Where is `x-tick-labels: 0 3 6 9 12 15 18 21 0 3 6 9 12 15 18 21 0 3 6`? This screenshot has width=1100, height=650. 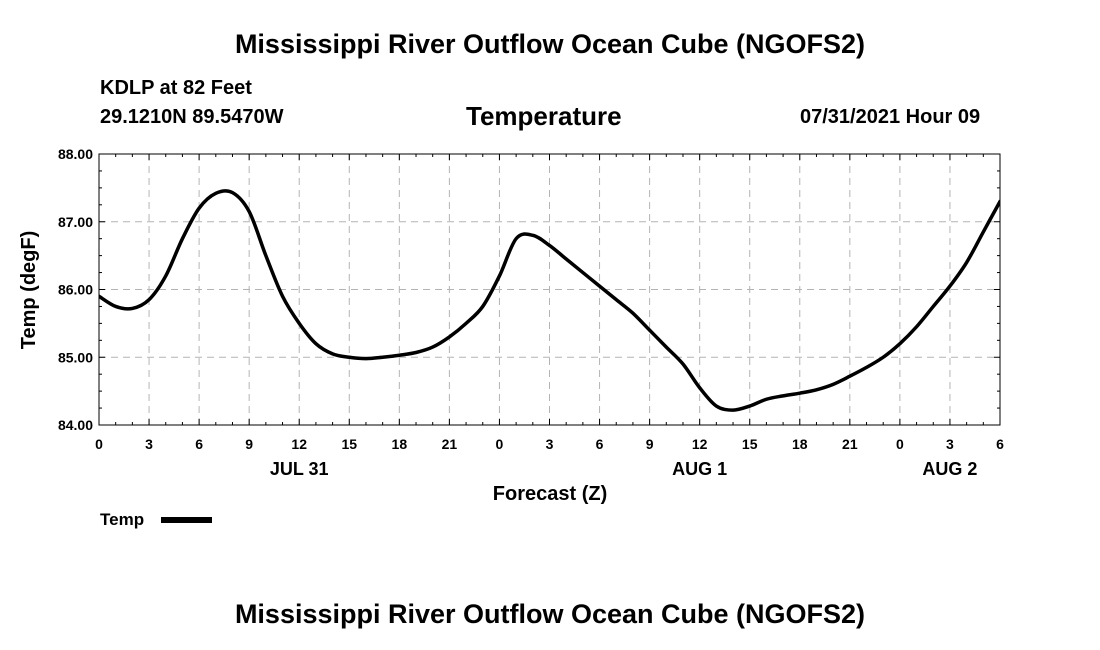
x-tick-labels: 0 3 6 9 12 15 18 21 0 3 6 9 12 15 18 21 0 3 6 is located at coordinates (549, 444).